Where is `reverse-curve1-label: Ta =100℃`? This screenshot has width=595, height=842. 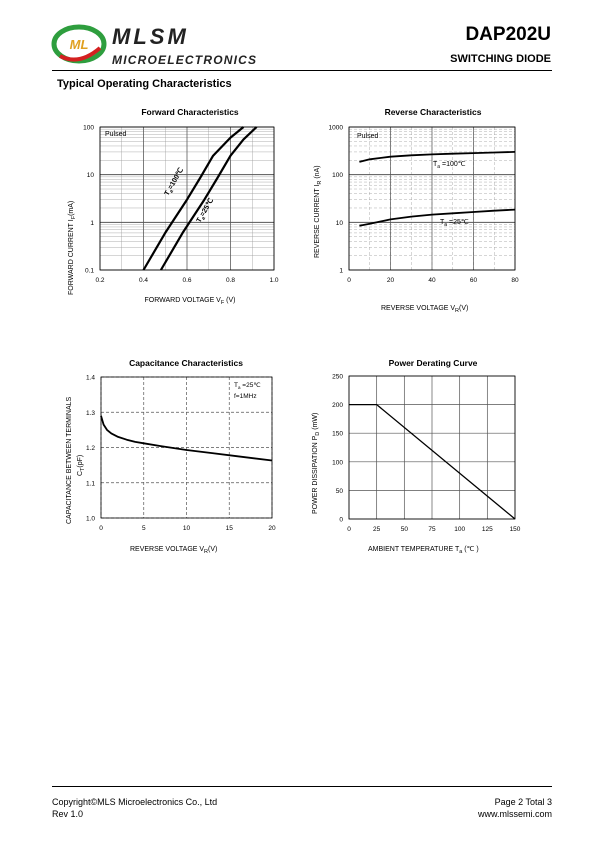 reverse-curve1-label: Ta =100℃ is located at coordinates (449, 165).